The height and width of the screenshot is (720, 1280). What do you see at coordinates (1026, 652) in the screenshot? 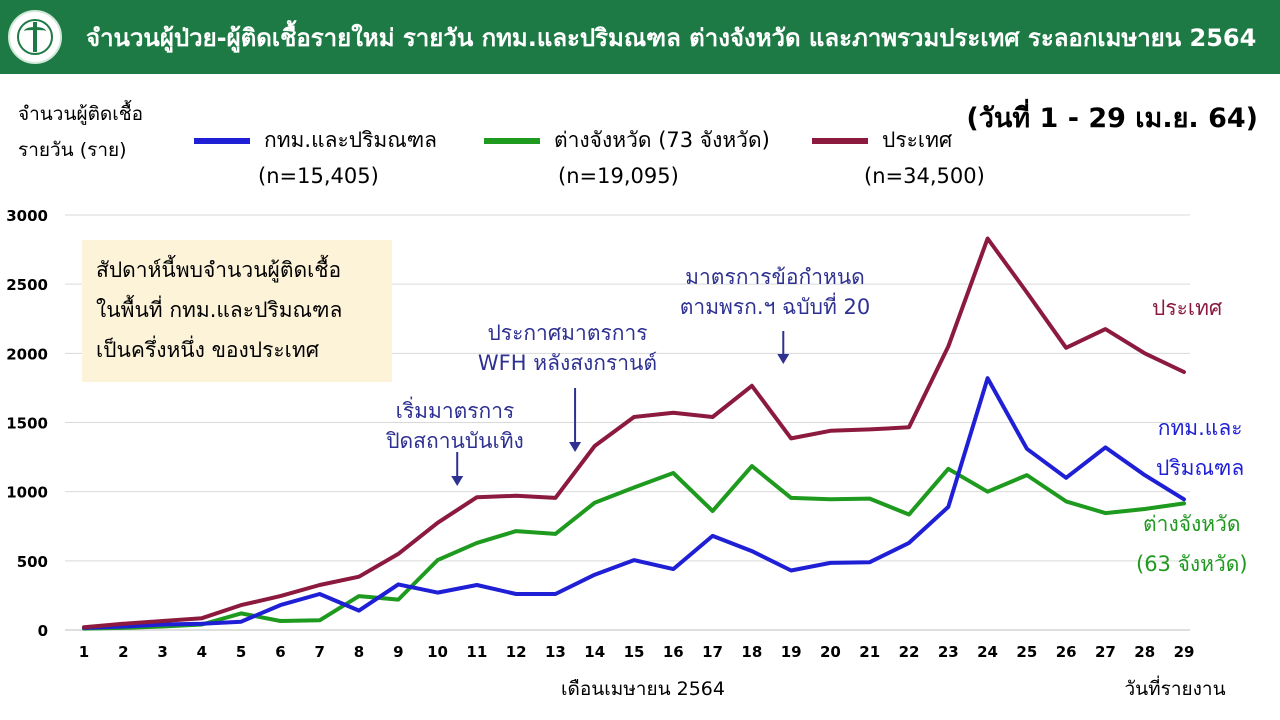
I see `x-tick-label: 25` at bounding box center [1026, 652].